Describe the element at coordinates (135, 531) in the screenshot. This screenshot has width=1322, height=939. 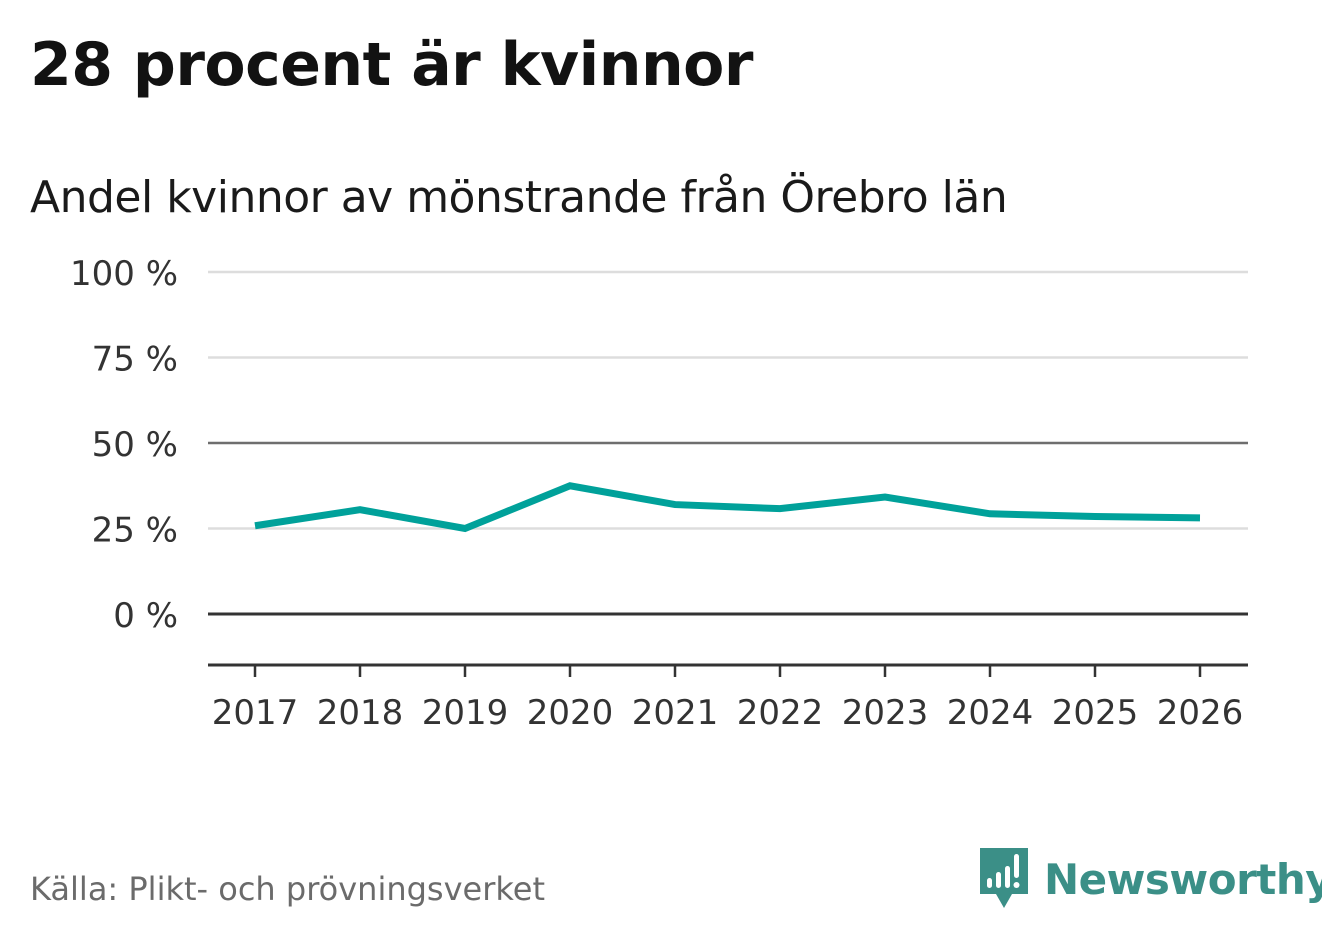
I see `y-tick-label: 25 %` at that location.